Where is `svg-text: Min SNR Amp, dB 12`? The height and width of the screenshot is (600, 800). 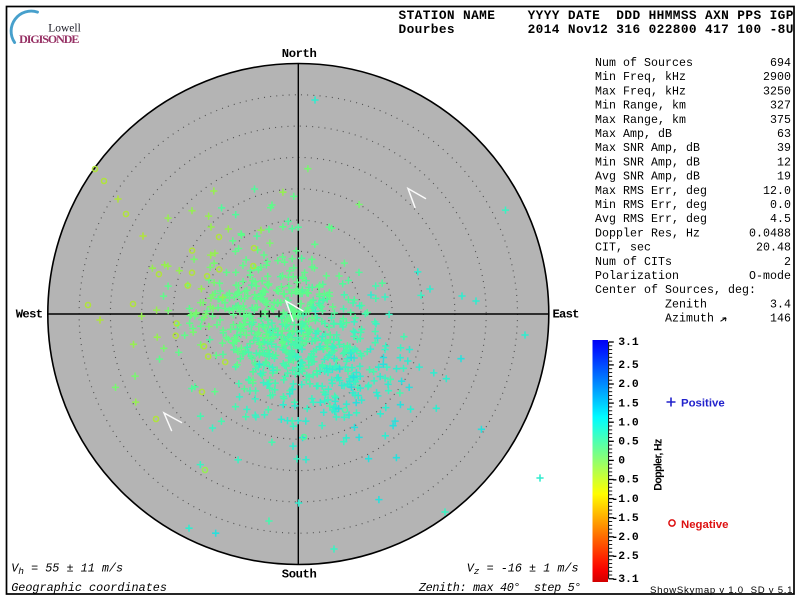
svg-text: Min SNR Amp, dB 12 is located at coordinates (693, 162).